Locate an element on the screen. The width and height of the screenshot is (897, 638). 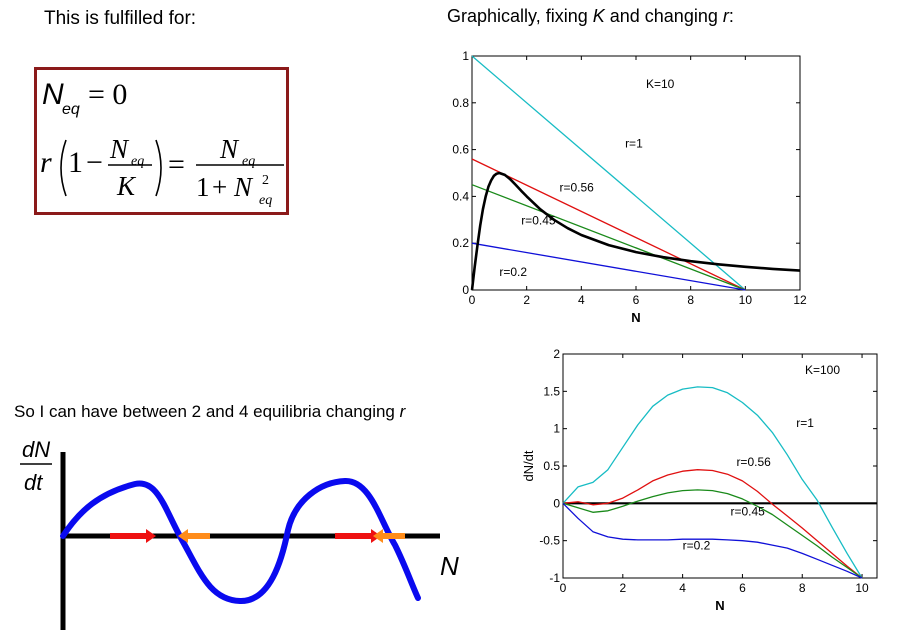
sketch-ylabel-top: dN is located at coordinates (36, 449).